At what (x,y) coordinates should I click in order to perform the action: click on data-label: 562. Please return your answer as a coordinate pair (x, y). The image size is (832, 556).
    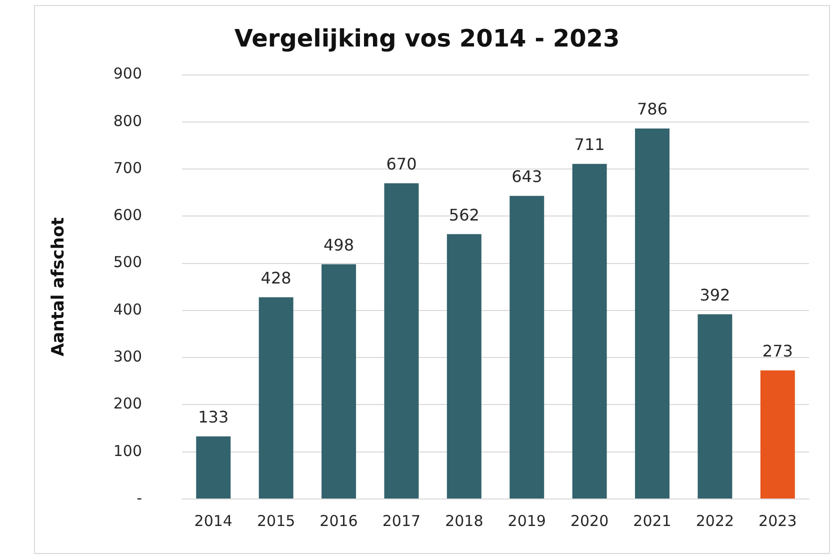
    Looking at the image, I should click on (464, 214).